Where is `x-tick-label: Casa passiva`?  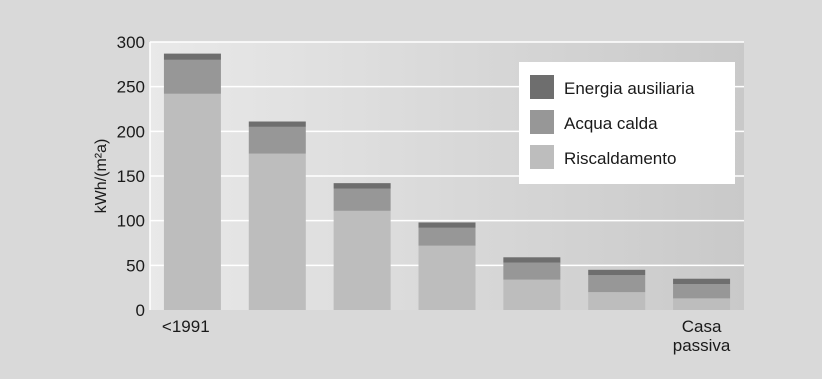 x-tick-label: Casa passiva is located at coordinates (702, 336).